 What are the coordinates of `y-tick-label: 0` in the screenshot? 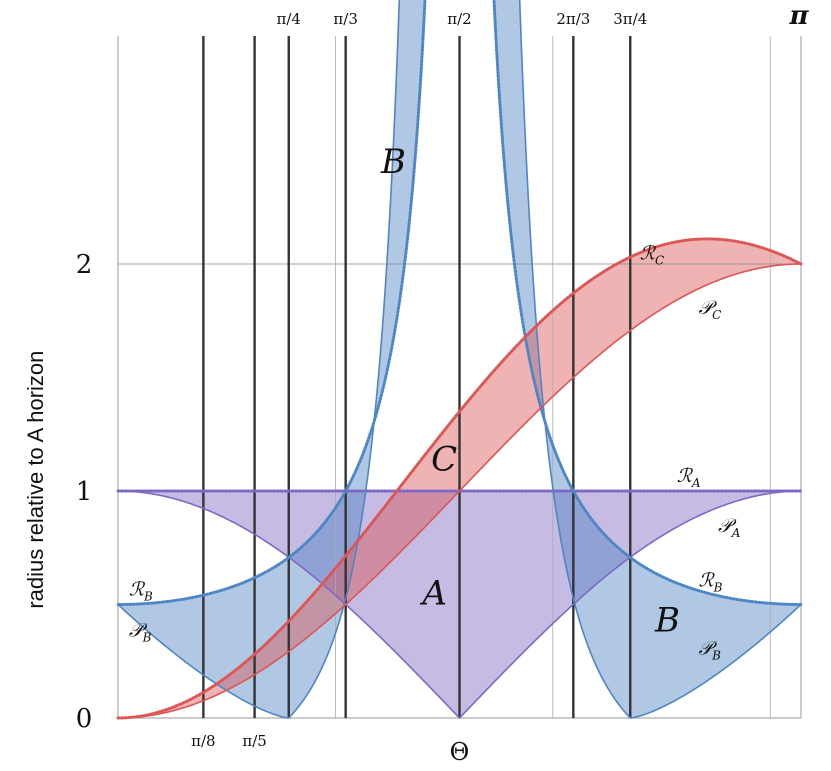 It's located at (84, 719).